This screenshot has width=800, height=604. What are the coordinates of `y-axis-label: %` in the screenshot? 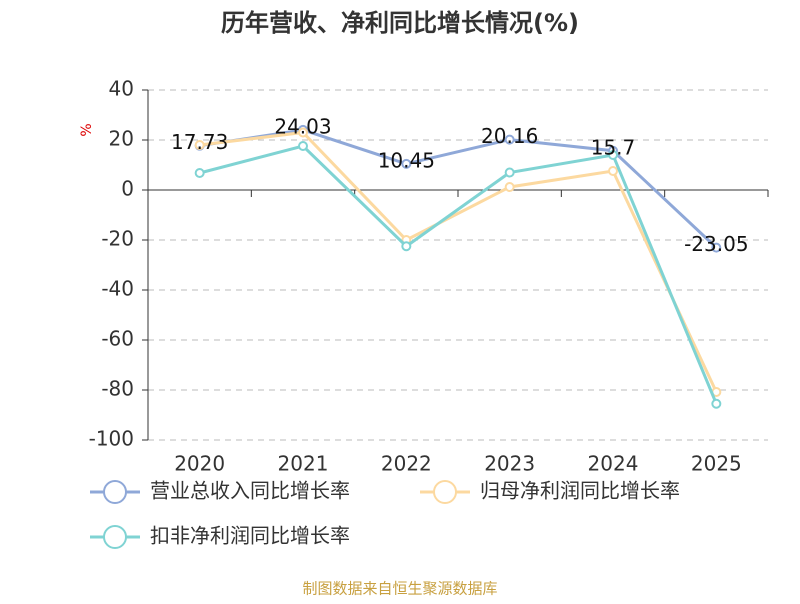 It's located at (87, 129).